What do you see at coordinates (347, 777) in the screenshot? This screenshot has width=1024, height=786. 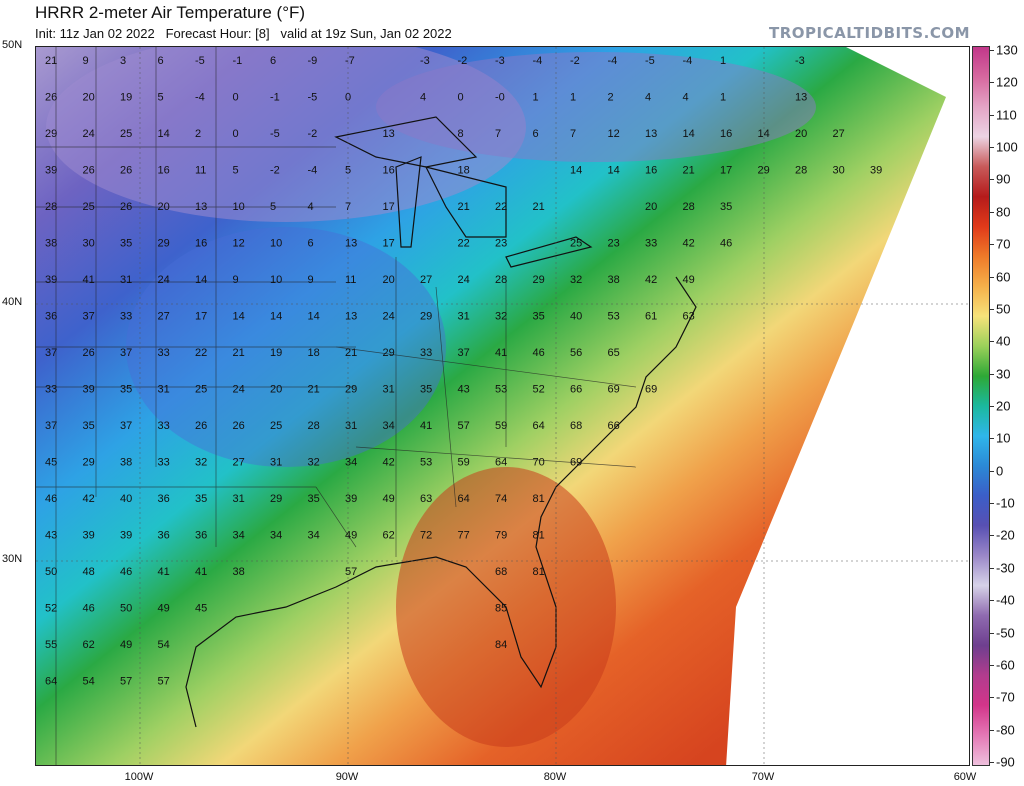 I see `lon-label-90w: 90W` at bounding box center [347, 777].